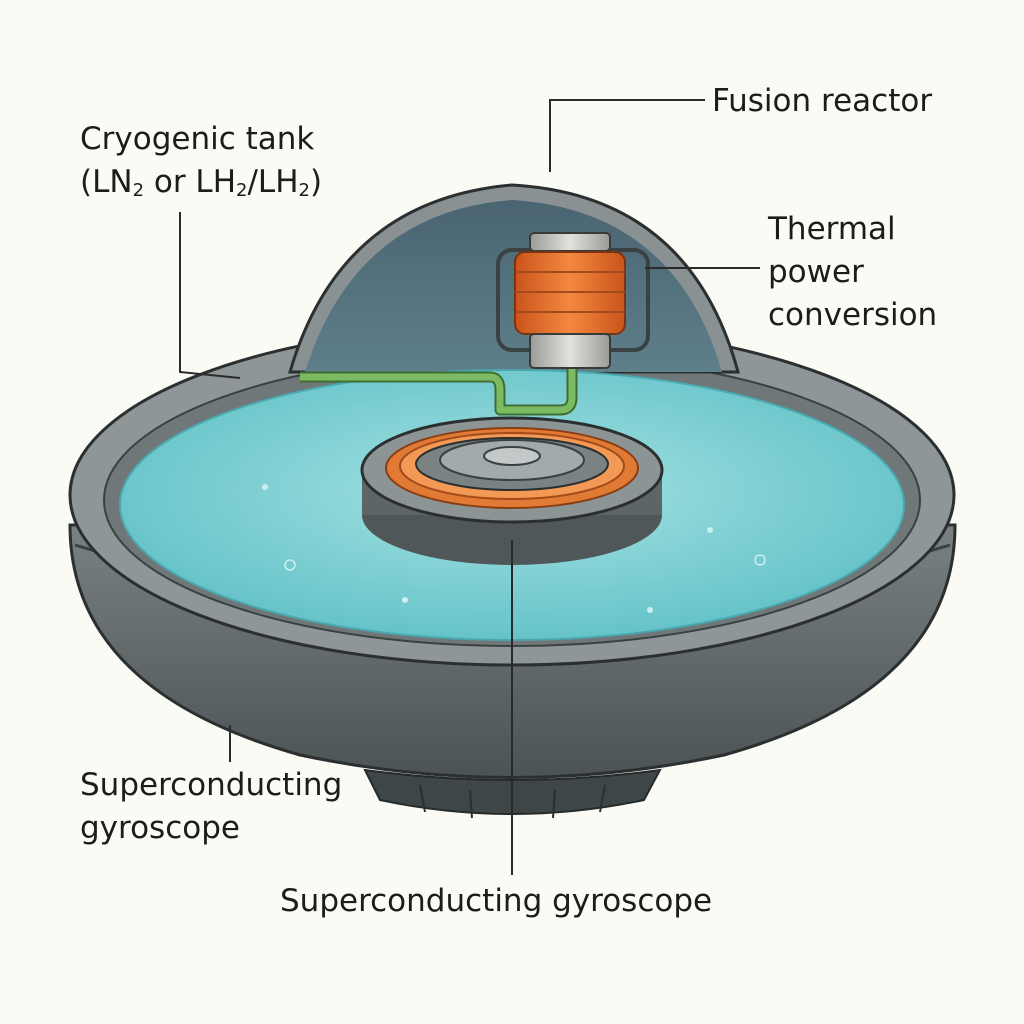 The height and width of the screenshot is (1024, 1024). What do you see at coordinates (160, 828) in the screenshot?
I see `gyroscope-left-line-2: gyroscope` at bounding box center [160, 828].